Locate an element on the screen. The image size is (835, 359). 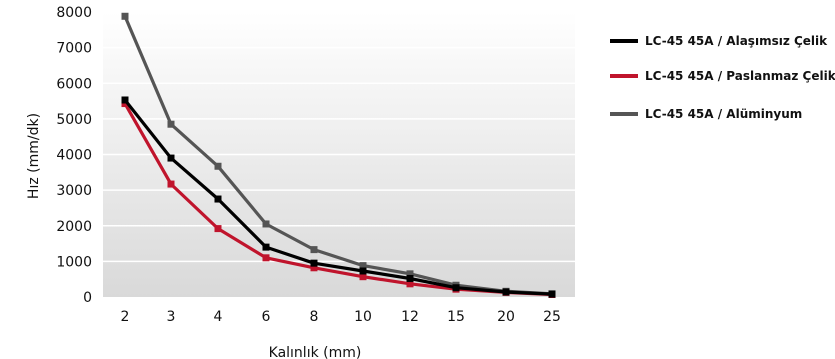
y-tick-label: 3000 is located at coordinates (74, 191).